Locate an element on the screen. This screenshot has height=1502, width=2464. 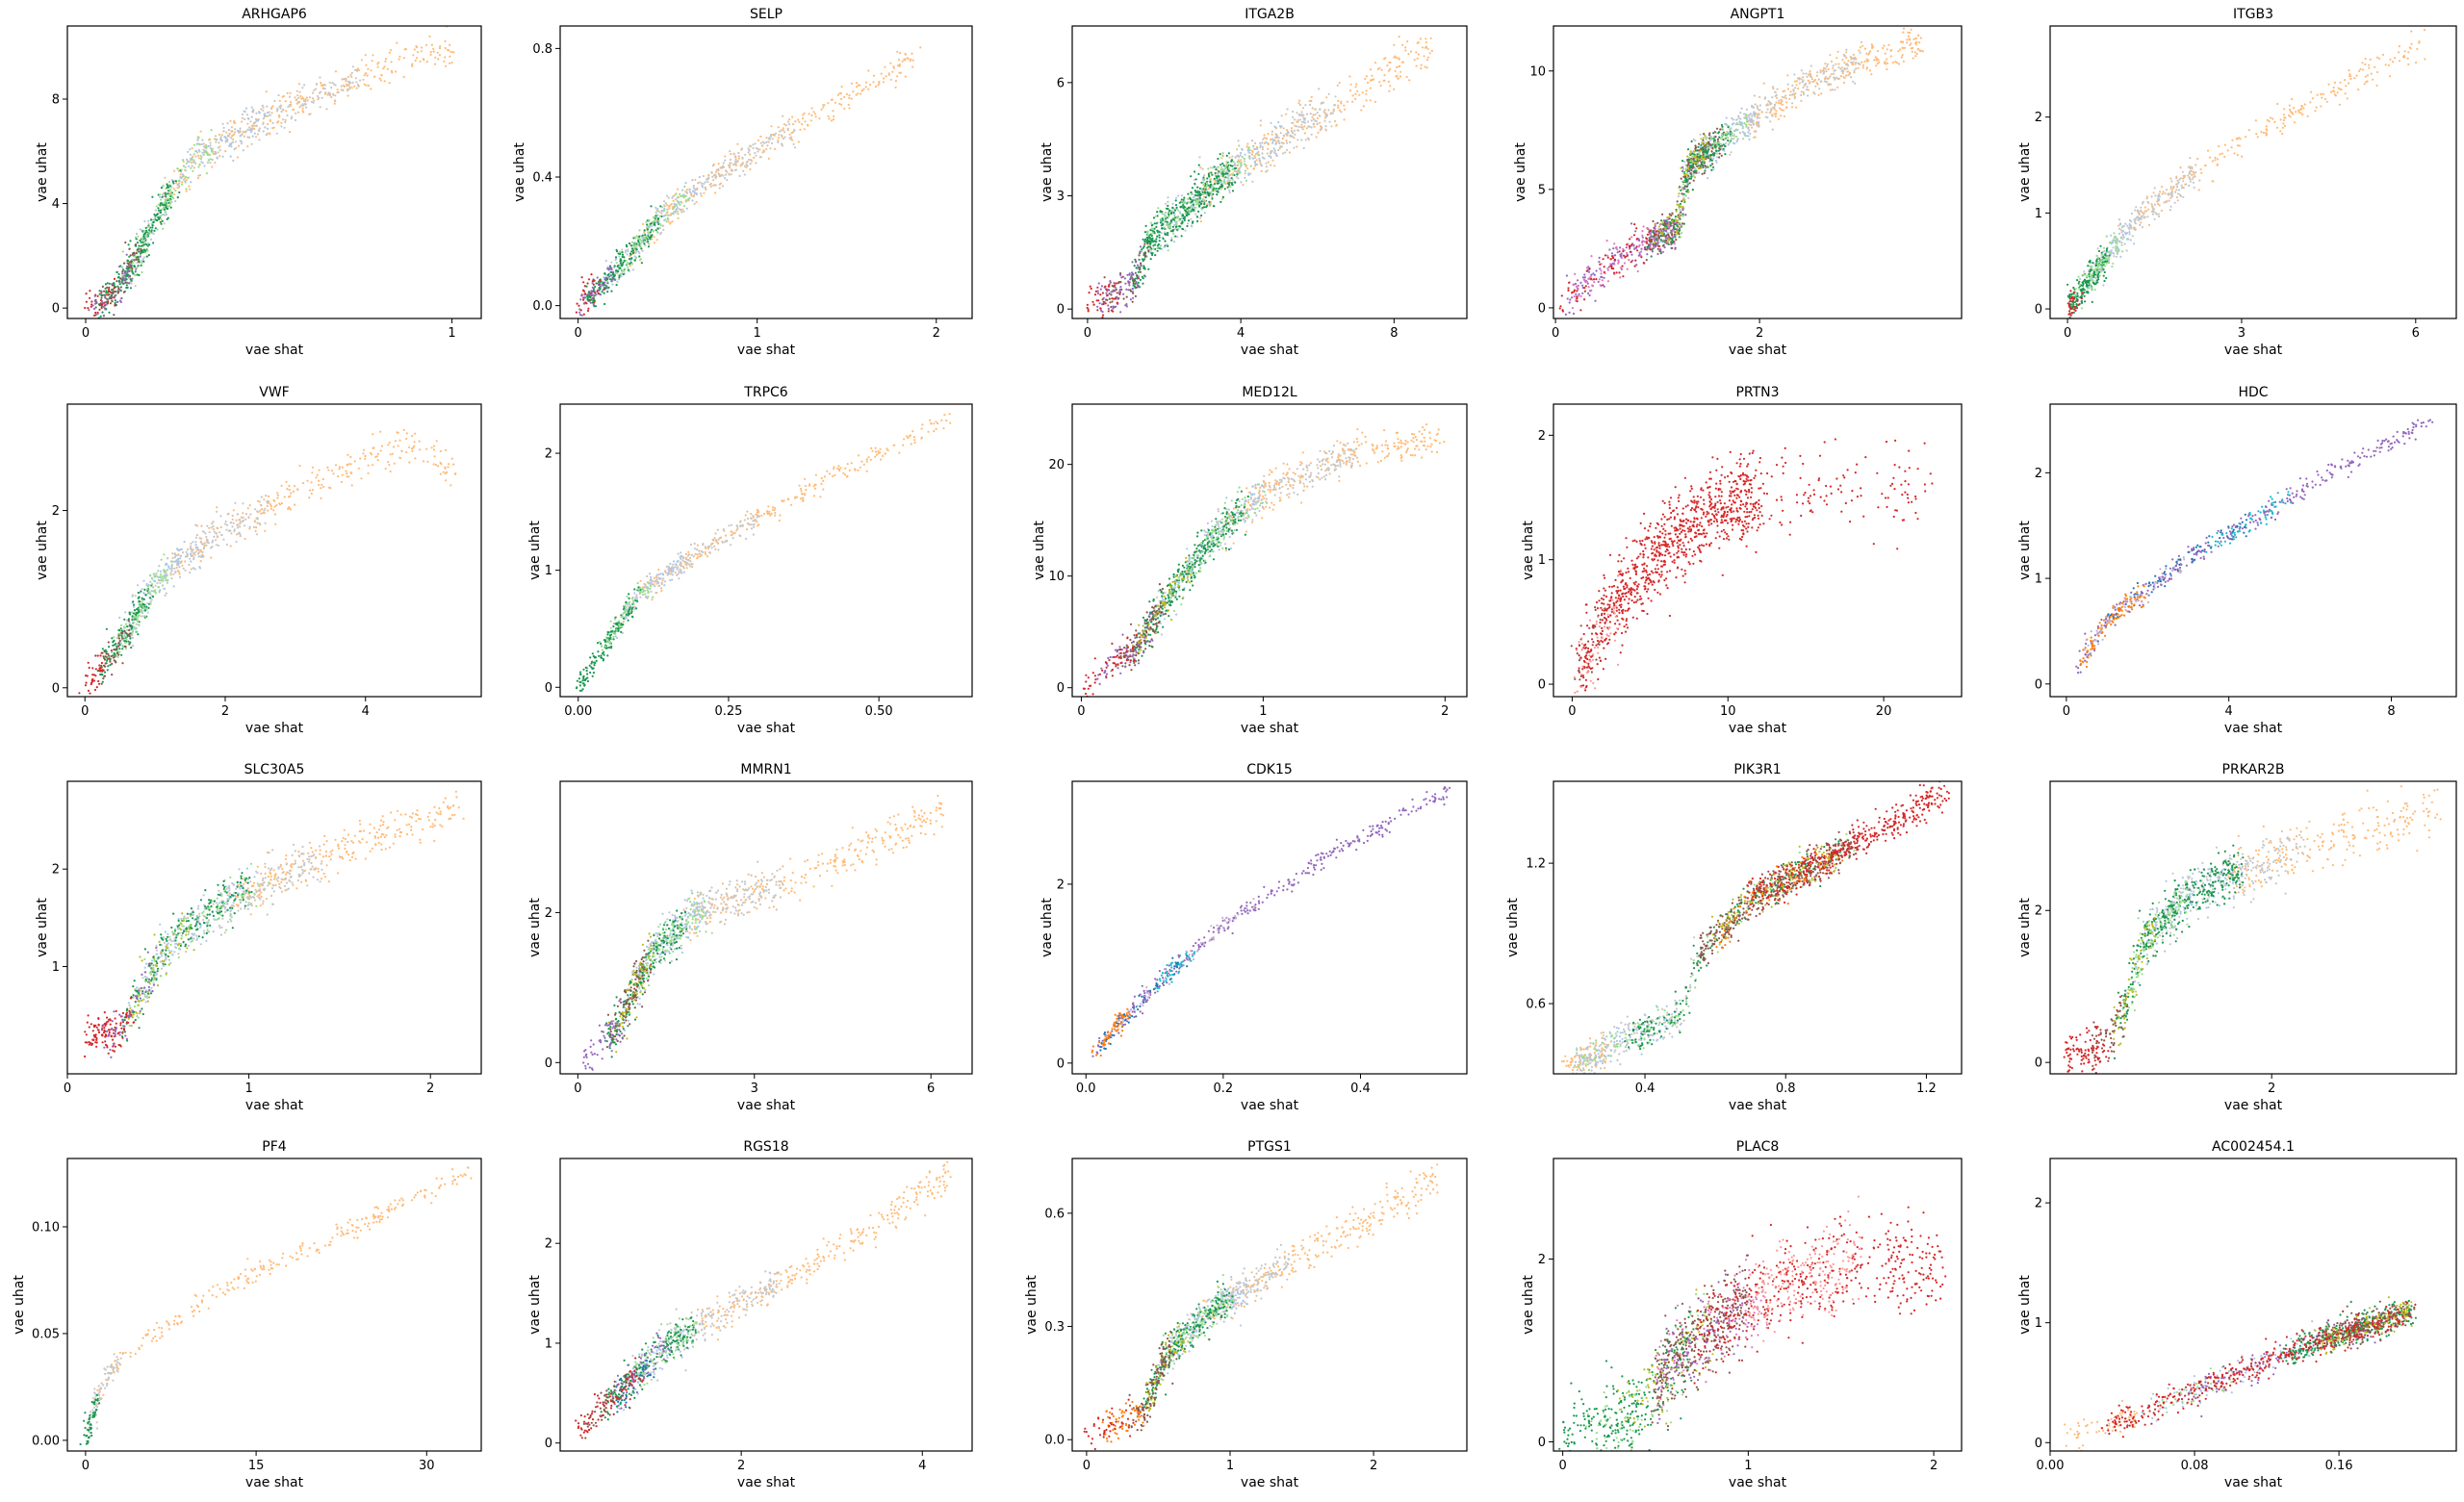
x-tick-label: 4 is located at coordinates (1241, 334).